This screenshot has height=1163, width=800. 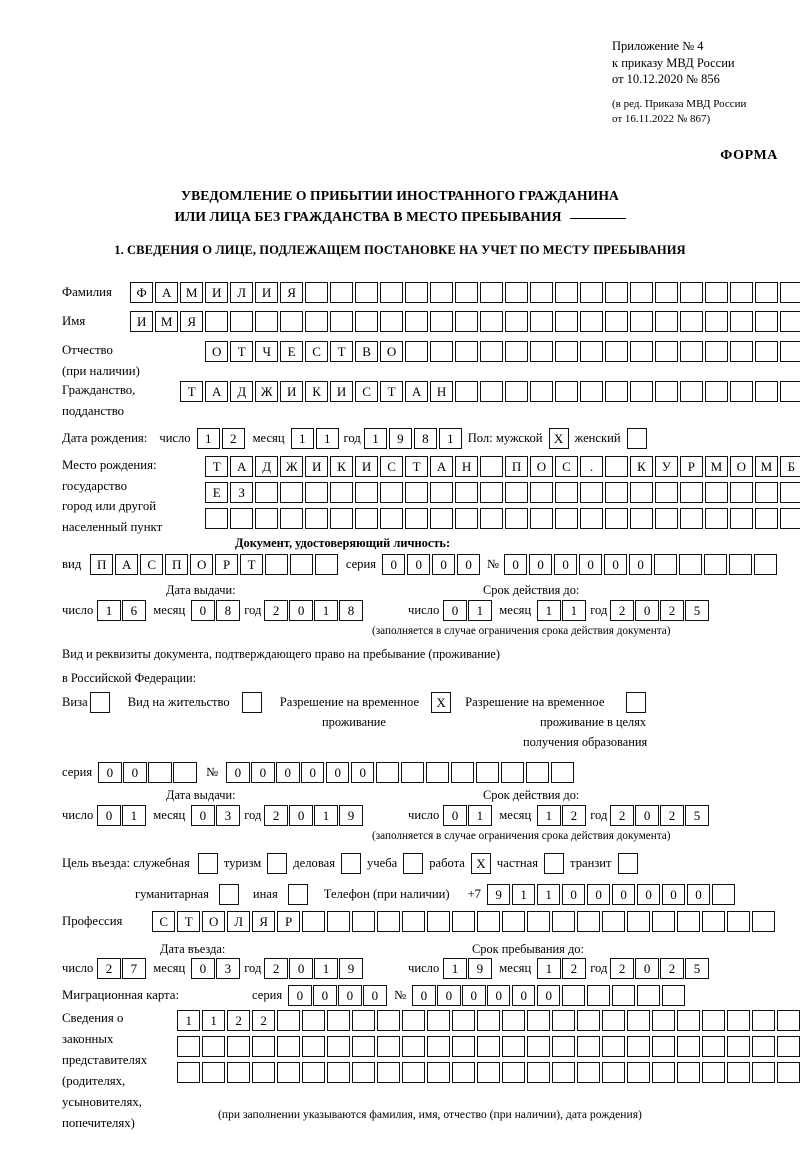 What do you see at coordinates (425, 438) in the screenshot?
I see `char-box: 8` at bounding box center [425, 438].